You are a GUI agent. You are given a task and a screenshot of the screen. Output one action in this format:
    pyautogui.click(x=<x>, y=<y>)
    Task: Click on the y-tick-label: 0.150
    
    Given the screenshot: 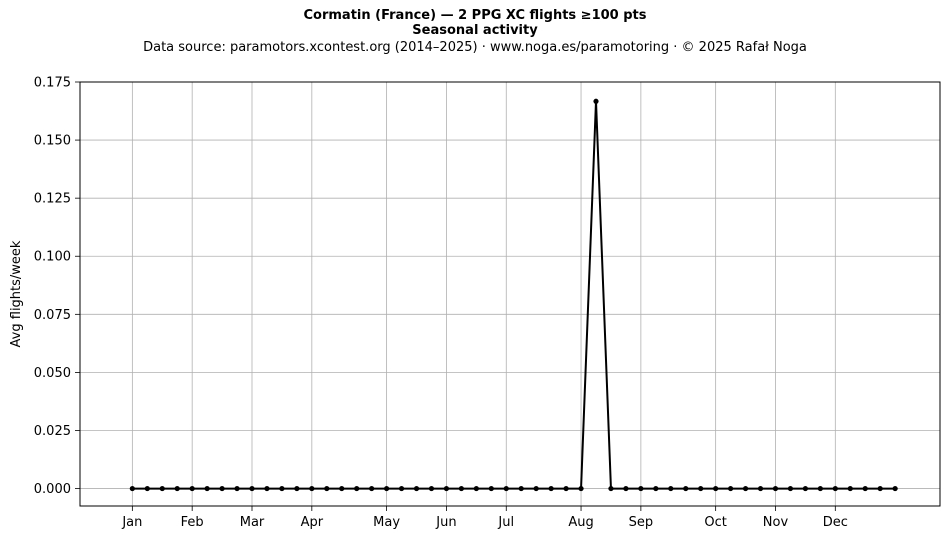 What is the action you would take?
    pyautogui.click(x=52, y=141)
    